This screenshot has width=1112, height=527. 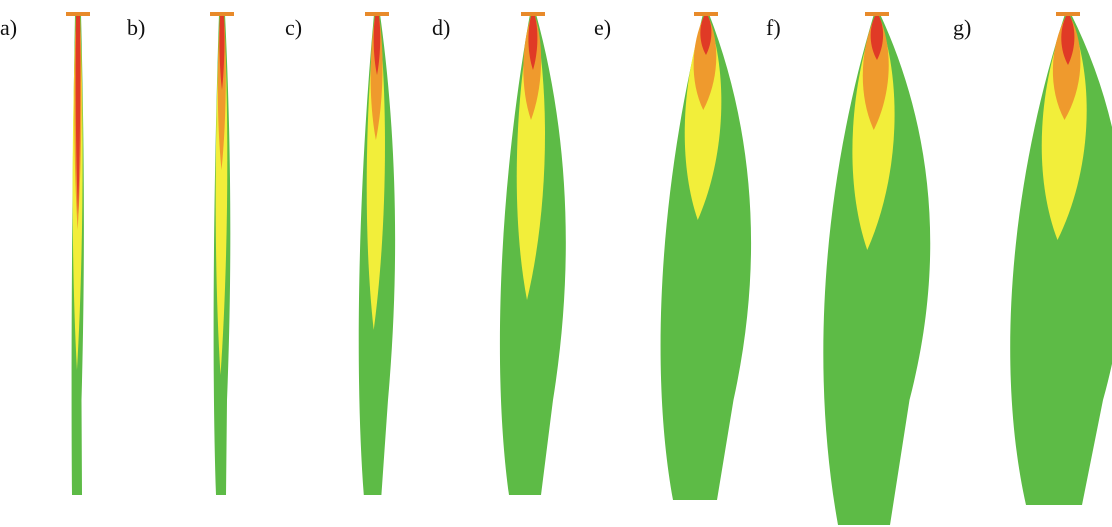 What do you see at coordinates (602, 27) in the screenshot?
I see `panel-label: e)` at bounding box center [602, 27].